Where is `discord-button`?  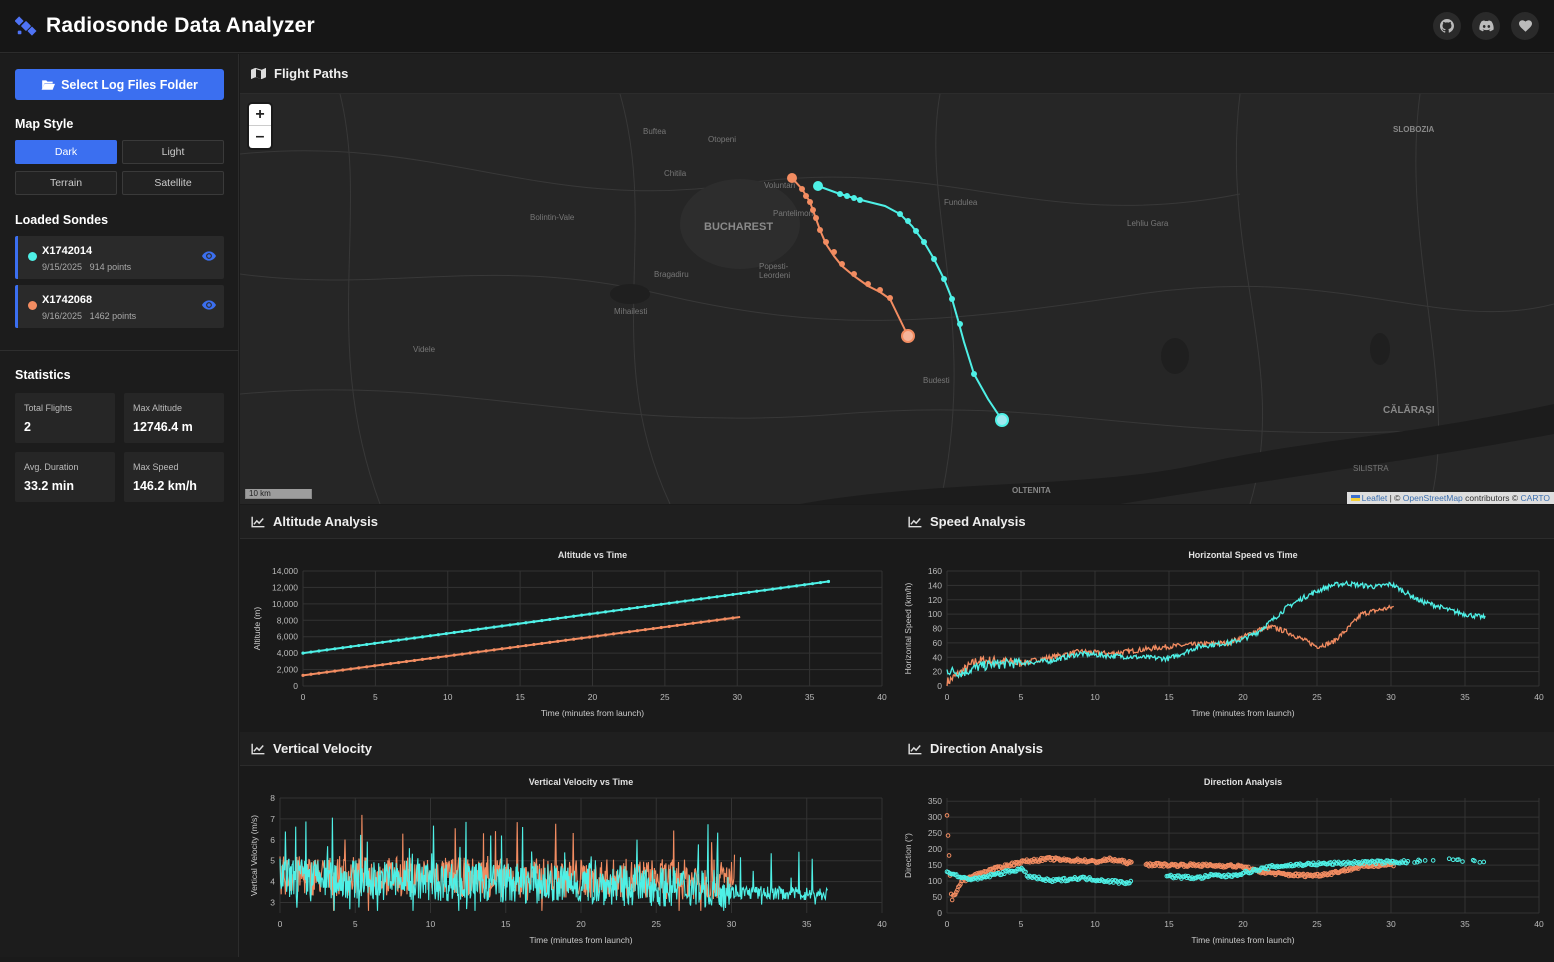
discord-button is located at coordinates (1486, 26).